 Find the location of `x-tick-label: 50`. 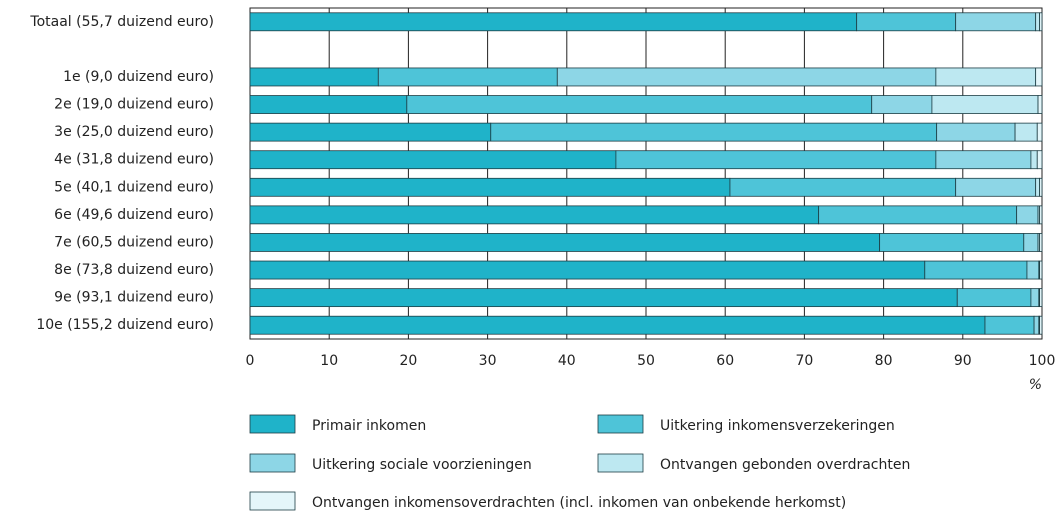

x-tick-label: 50 is located at coordinates (646, 361).